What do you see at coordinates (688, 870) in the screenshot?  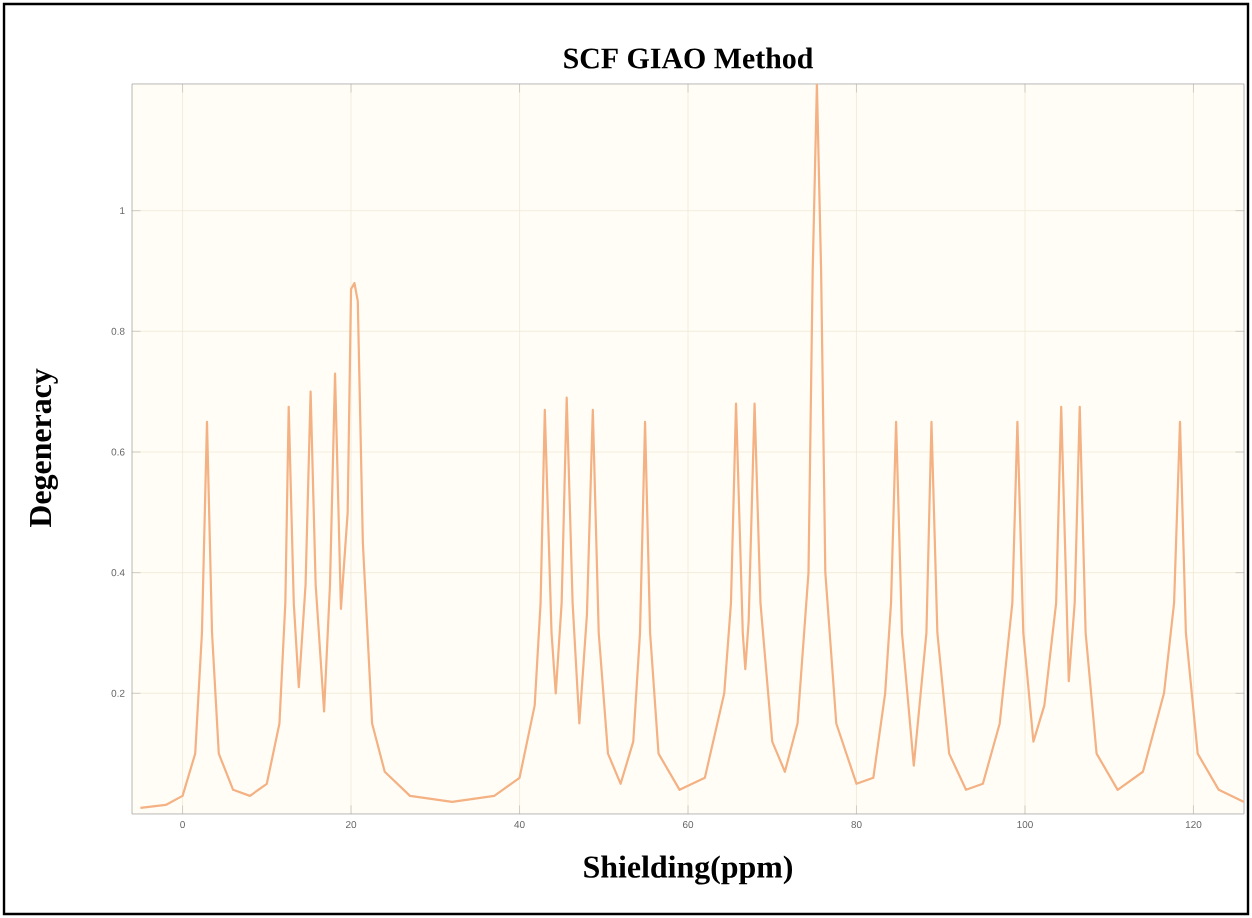 I see `x-axis-title: Shielding(ppm)` at bounding box center [688, 870].